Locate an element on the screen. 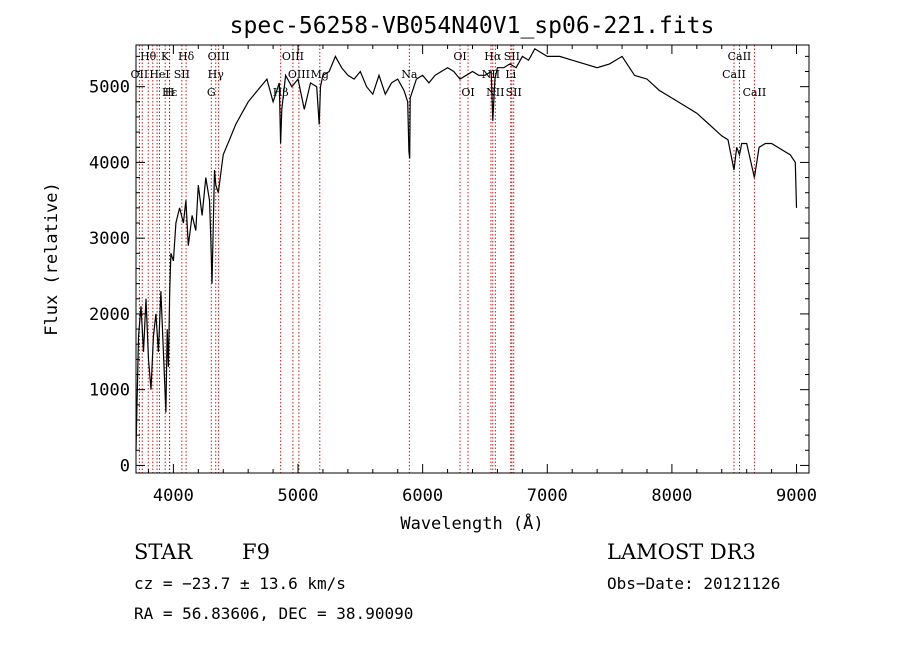 The image size is (900, 649). y-tick-label: 2000 is located at coordinates (109, 315).